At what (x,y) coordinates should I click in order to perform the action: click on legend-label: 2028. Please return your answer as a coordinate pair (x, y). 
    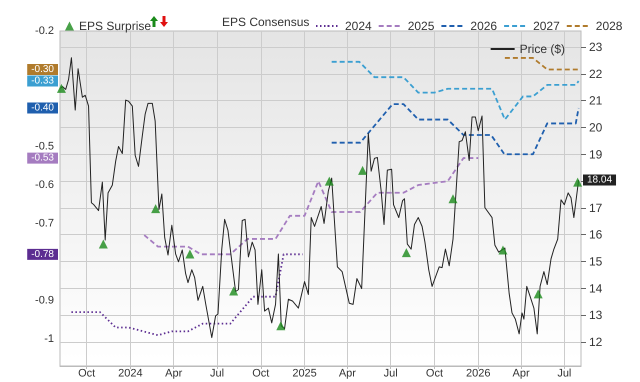
    Looking at the image, I should click on (609, 26).